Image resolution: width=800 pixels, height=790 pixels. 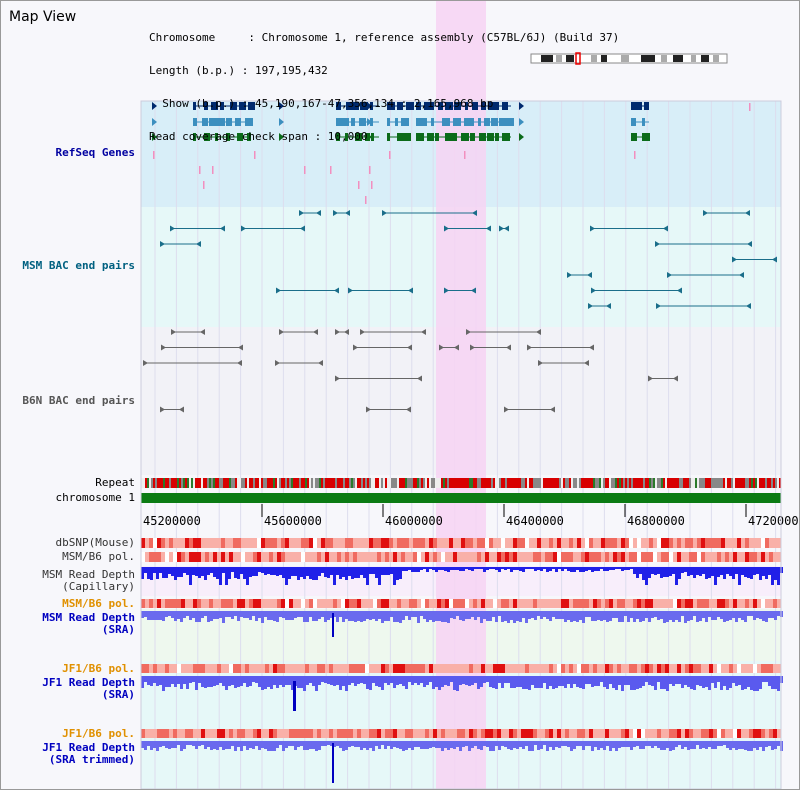 I want to click on track-label-msm-depth-capillary: MSM Read Depth (Capillary), so click(x=88, y=580).